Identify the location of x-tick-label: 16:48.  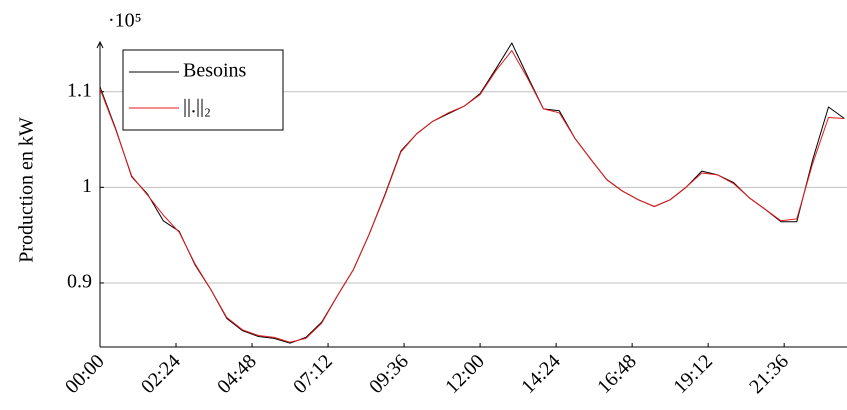
(617, 374).